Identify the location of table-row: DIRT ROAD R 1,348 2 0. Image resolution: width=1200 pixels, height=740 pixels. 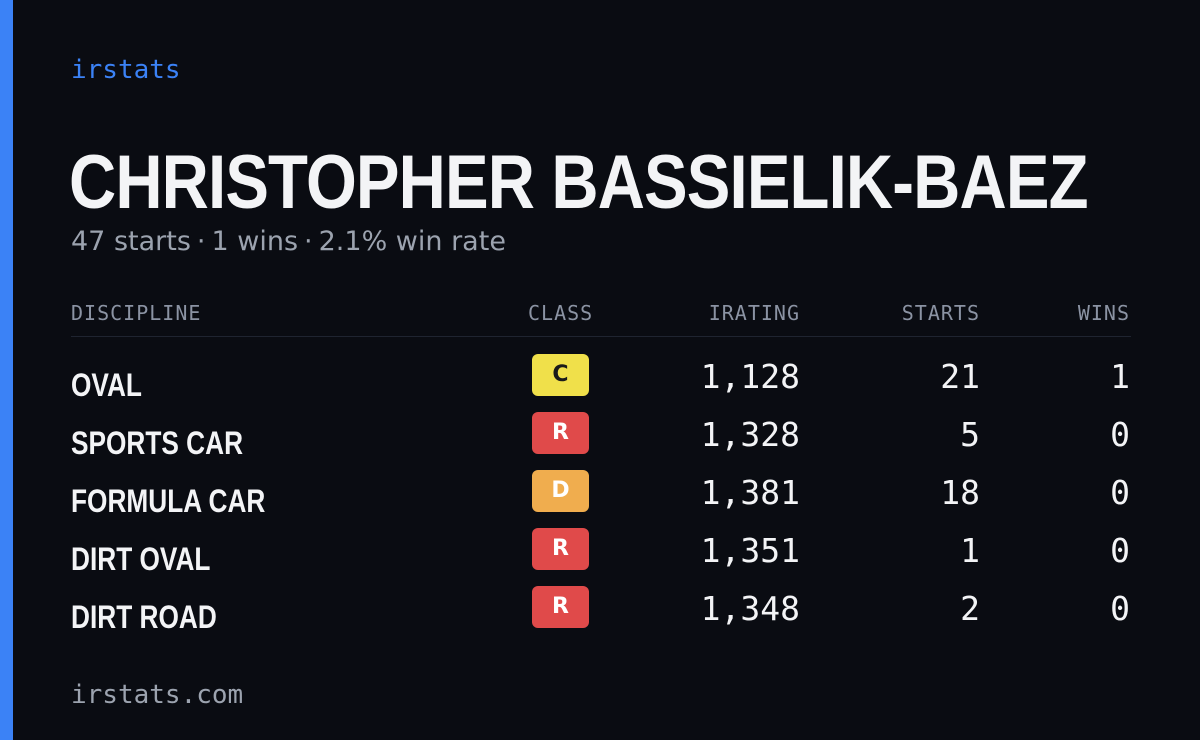
(601, 614).